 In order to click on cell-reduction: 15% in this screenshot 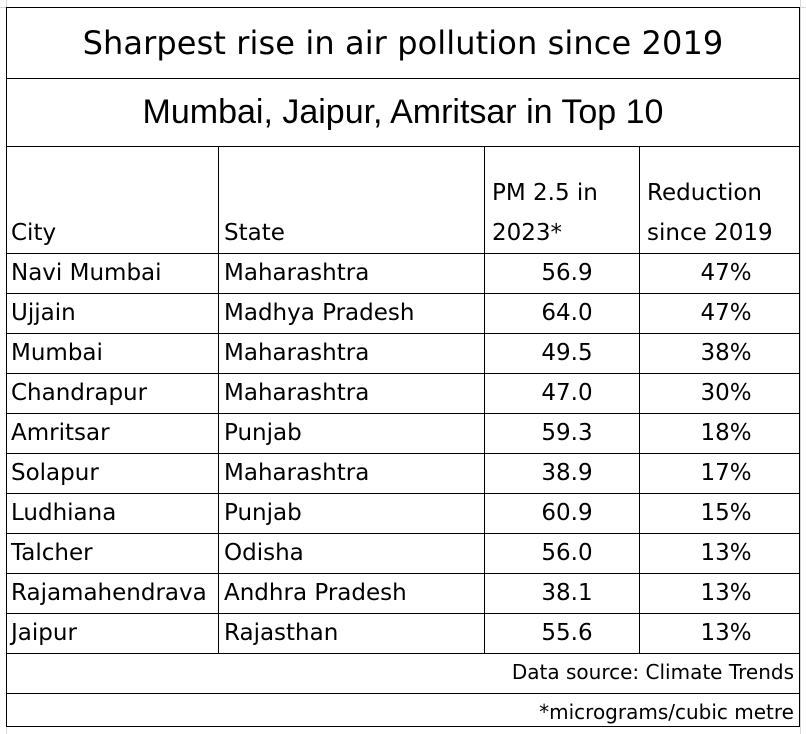, I will do `click(726, 513)`.